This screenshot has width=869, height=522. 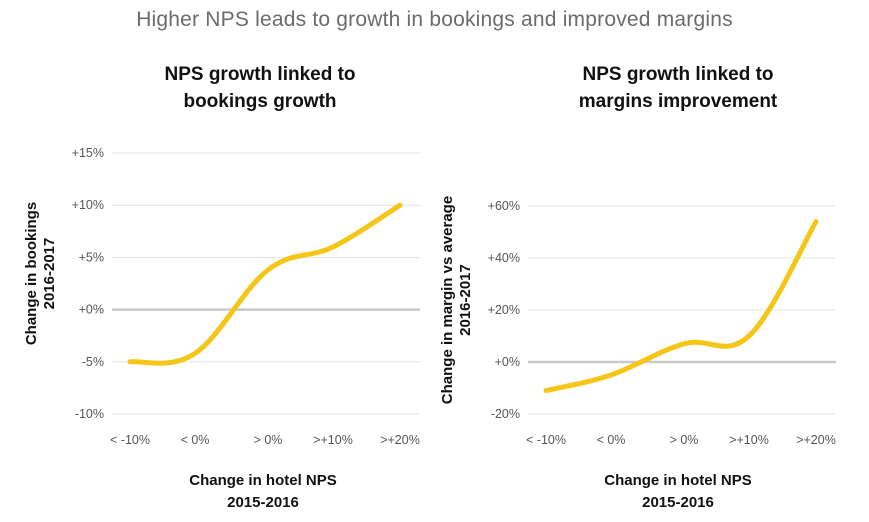 What do you see at coordinates (259, 101) in the screenshot?
I see `chart-title-line: bookings growth` at bounding box center [259, 101].